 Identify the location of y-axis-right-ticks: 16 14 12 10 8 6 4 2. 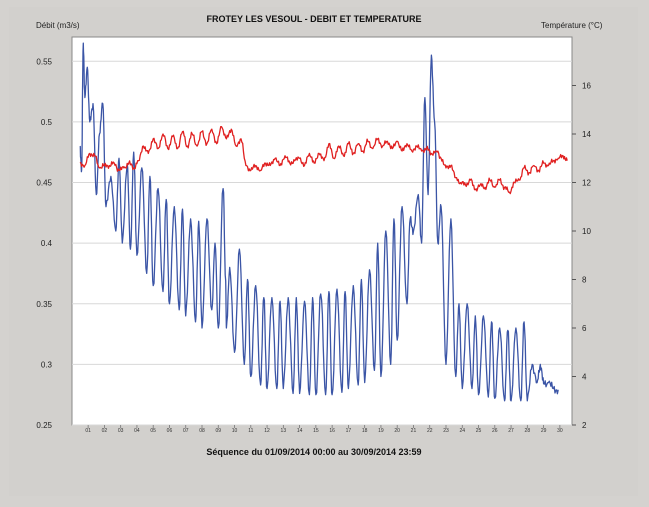
(581, 256).